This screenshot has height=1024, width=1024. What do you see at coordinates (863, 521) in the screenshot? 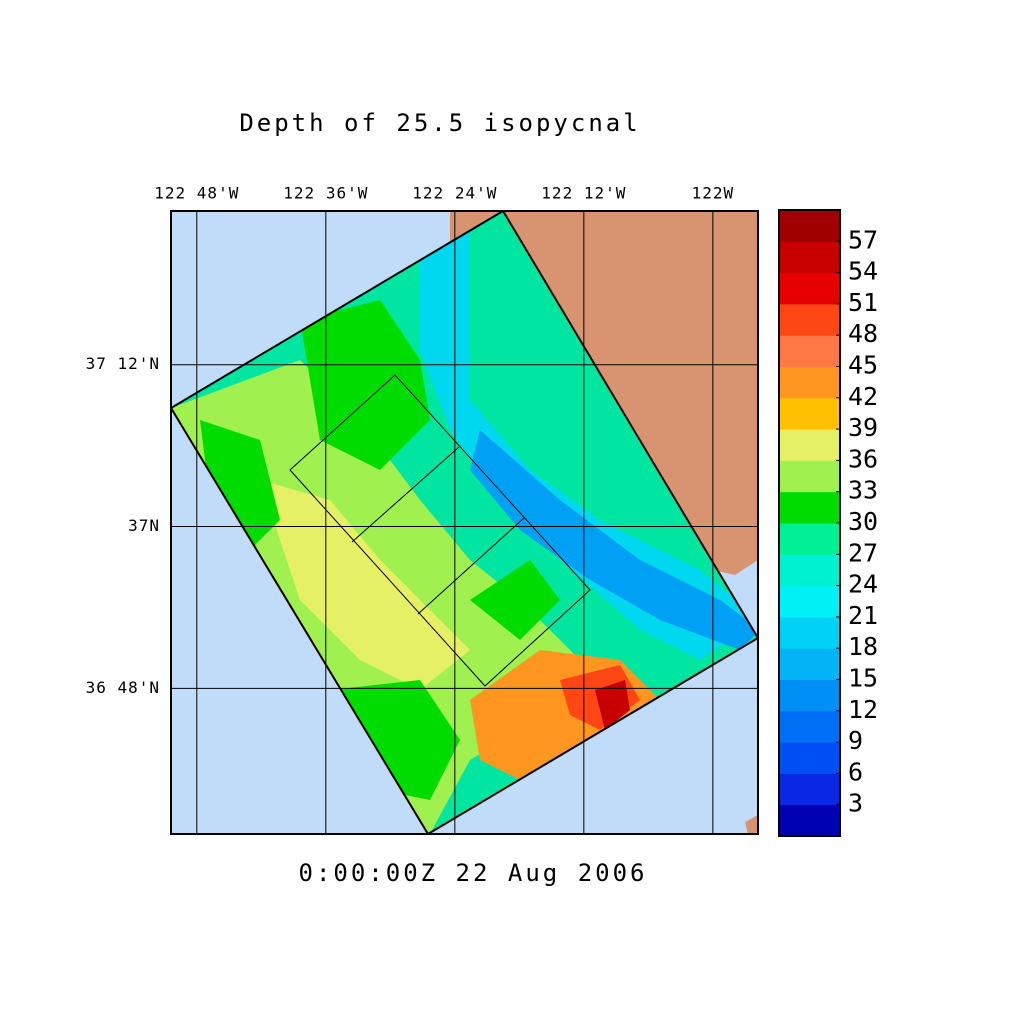
I see `colorbar-label: 30` at bounding box center [863, 521].